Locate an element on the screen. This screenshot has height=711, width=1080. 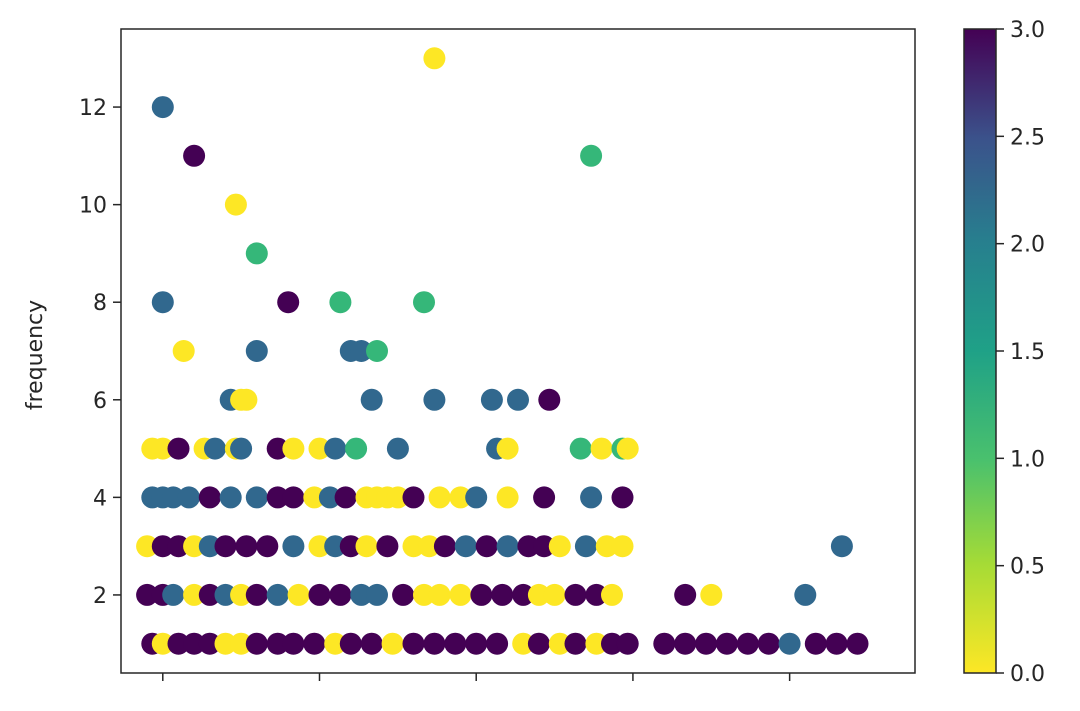
colorbar-tick-label: 3.0 is located at coordinates (1027, 30).